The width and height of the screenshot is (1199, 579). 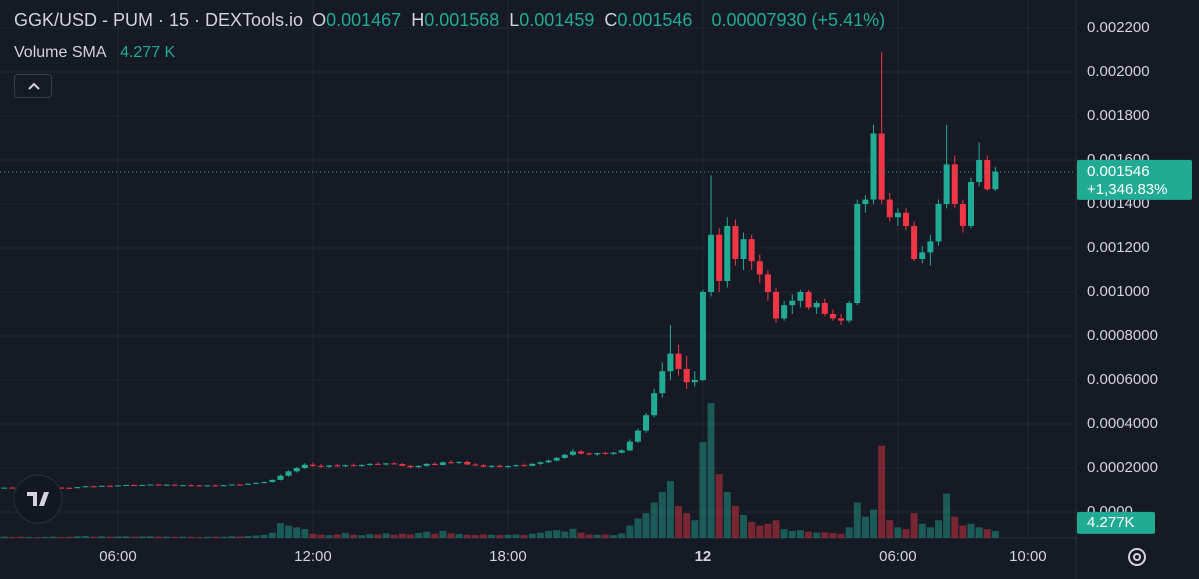 What do you see at coordinates (703, 556) in the screenshot?
I see `x-tick-label: 12` at bounding box center [703, 556].